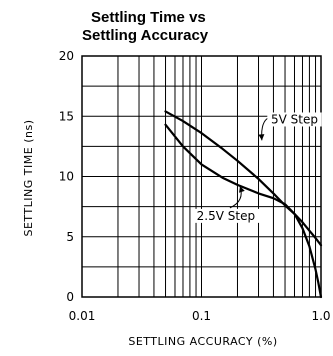 This screenshot has width=333, height=356. I want to click on series-annotation-label: 2.5V Step, so click(226, 216).